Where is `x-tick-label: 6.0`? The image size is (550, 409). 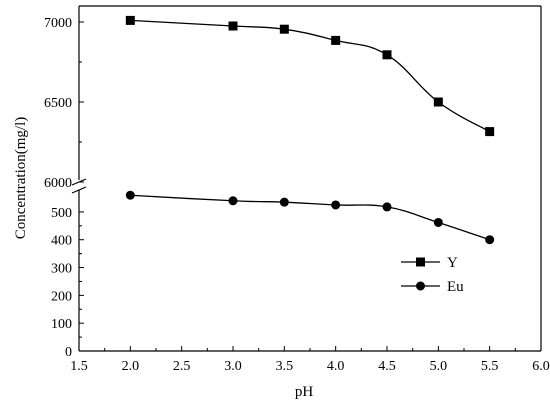 x-tick-label: 6.0 is located at coordinates (541, 366).